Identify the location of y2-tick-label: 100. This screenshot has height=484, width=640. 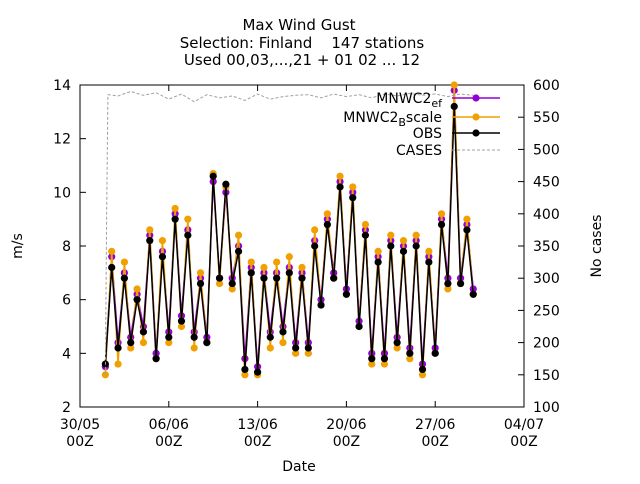
(546, 408).